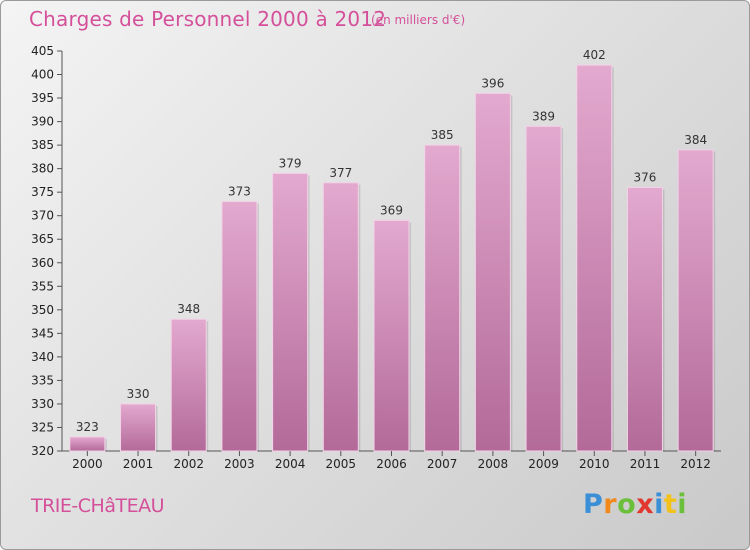 The height and width of the screenshot is (550, 750). What do you see at coordinates (138, 394) in the screenshot?
I see `data-label: 330` at bounding box center [138, 394].